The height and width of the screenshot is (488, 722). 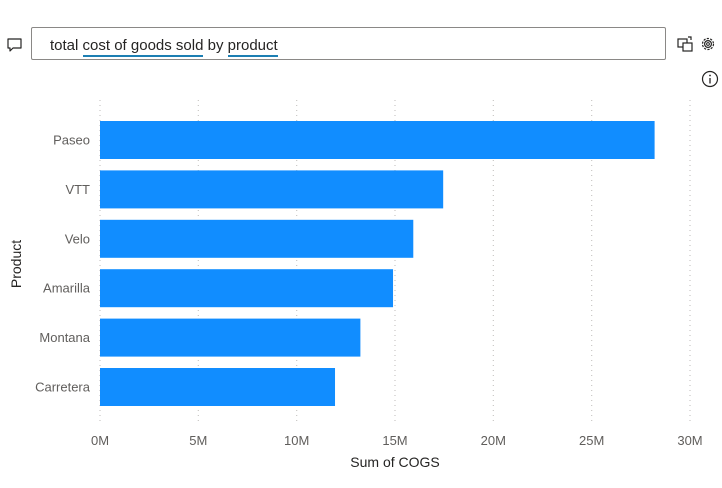 I want to click on question-word: by, so click(x=215, y=45).